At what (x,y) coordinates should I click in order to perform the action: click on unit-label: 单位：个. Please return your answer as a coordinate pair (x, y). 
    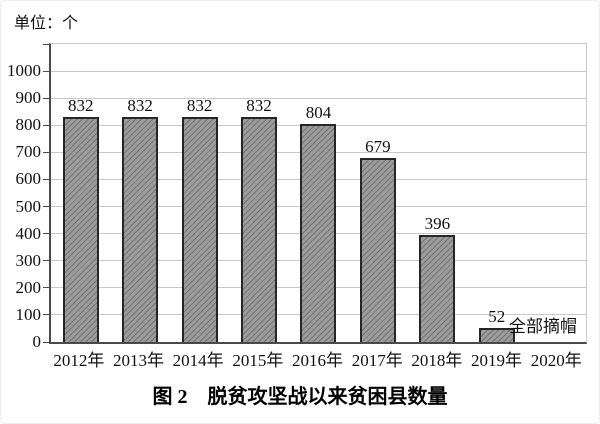
    Looking at the image, I should click on (46, 23).